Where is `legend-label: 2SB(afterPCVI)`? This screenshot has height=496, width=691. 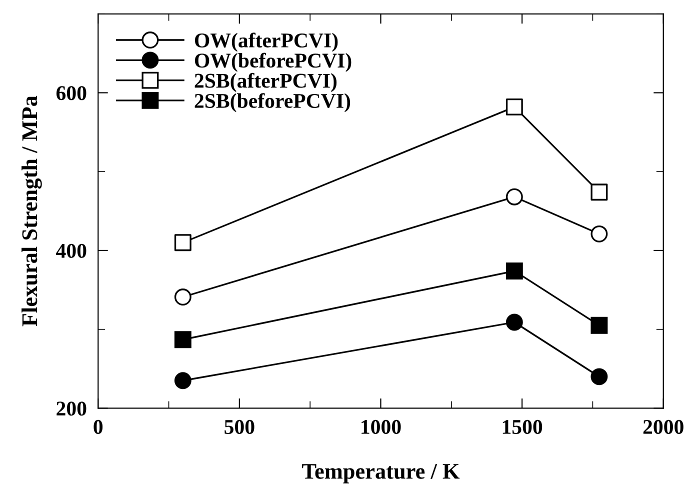
legend-label: 2SB(afterPCVI) is located at coordinates (265, 82).